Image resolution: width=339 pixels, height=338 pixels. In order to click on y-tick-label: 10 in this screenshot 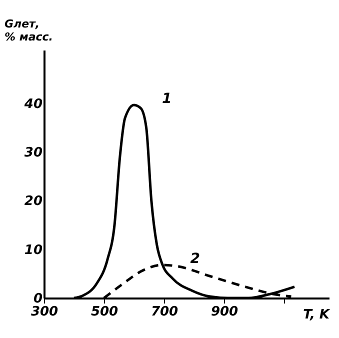, I will do `click(33, 250)`.